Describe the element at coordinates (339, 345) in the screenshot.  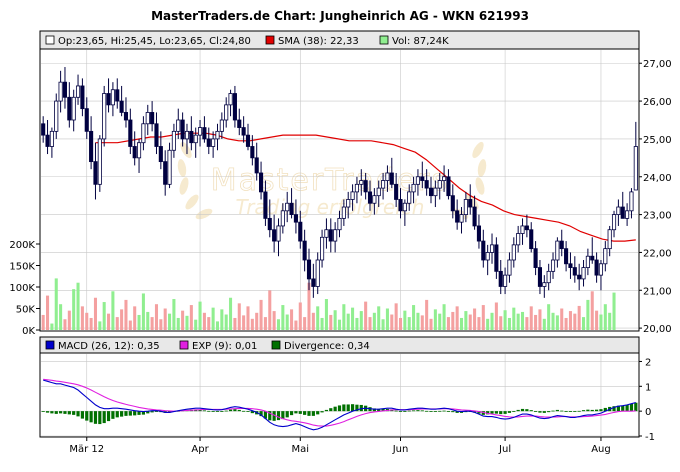
I see `macd-legend-bar` at that location.